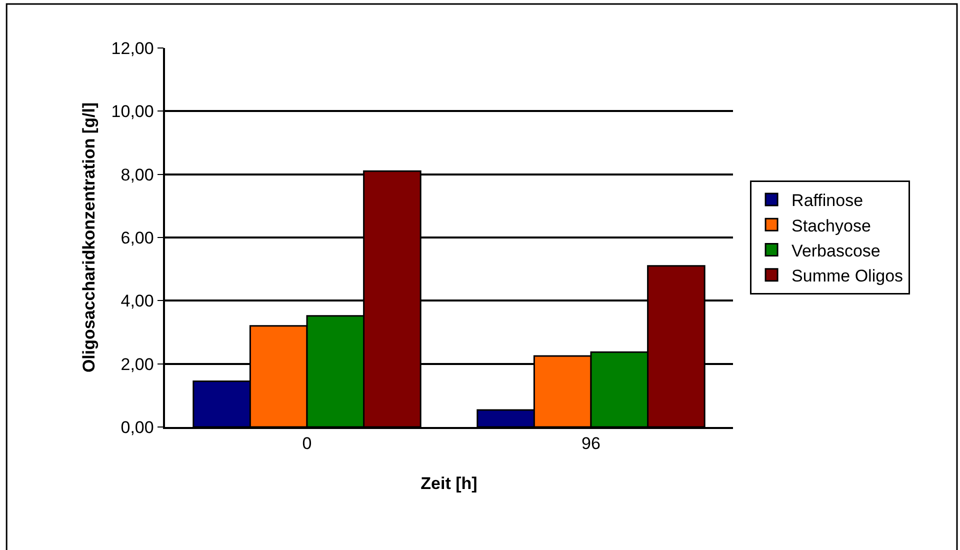 Image resolution: width=960 pixels, height=550 pixels. I want to click on y-tick-label: 12,00, so click(132, 48).